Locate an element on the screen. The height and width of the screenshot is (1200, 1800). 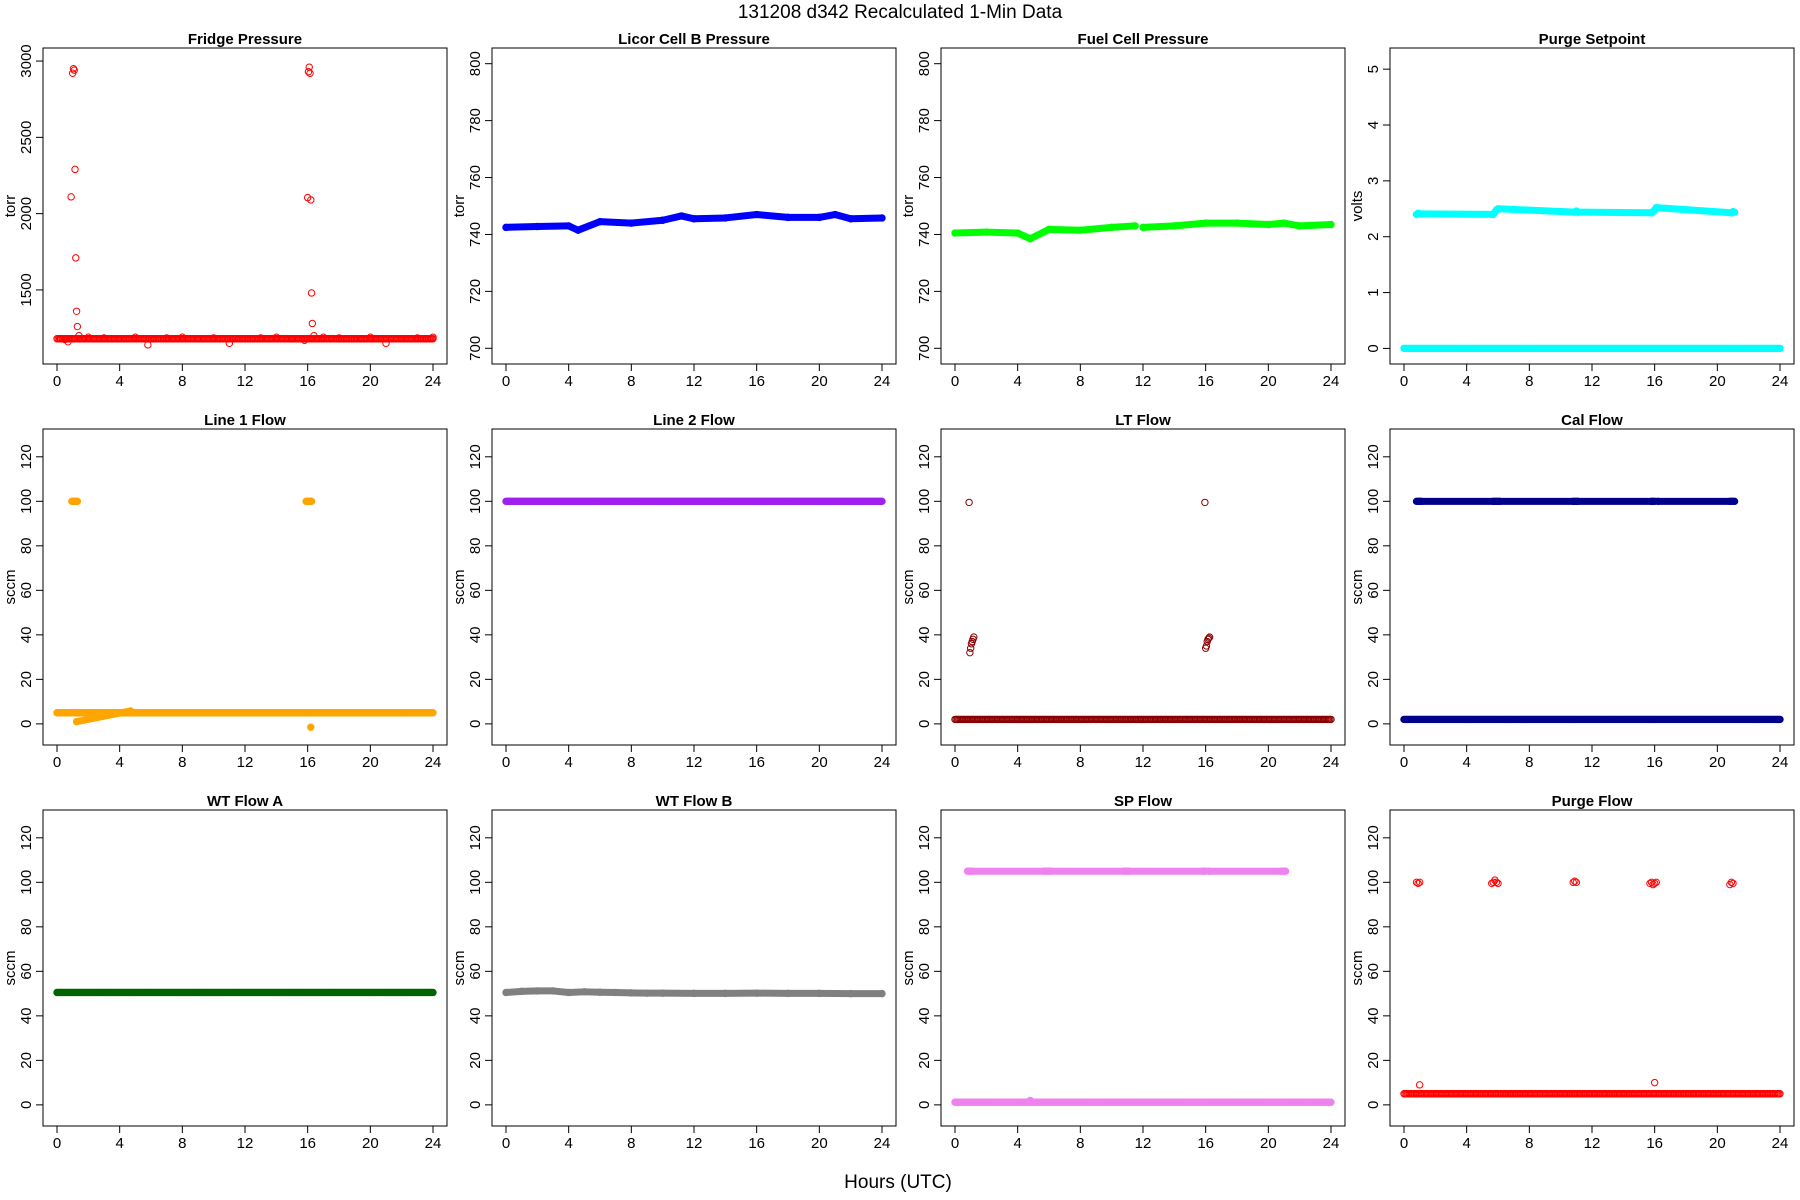
y-tick-label: 720 is located at coordinates (924, 291).